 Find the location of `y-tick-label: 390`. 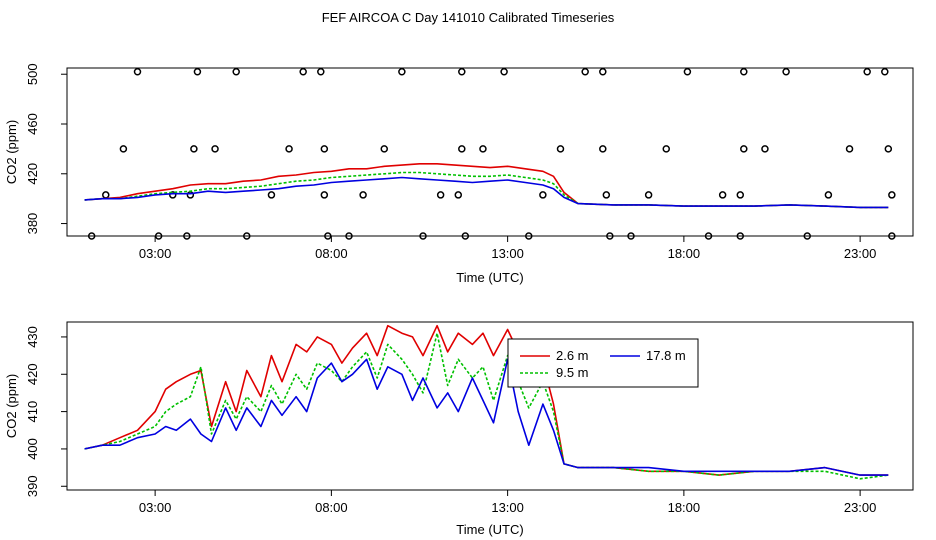

y-tick-label: 390 is located at coordinates (32, 486).